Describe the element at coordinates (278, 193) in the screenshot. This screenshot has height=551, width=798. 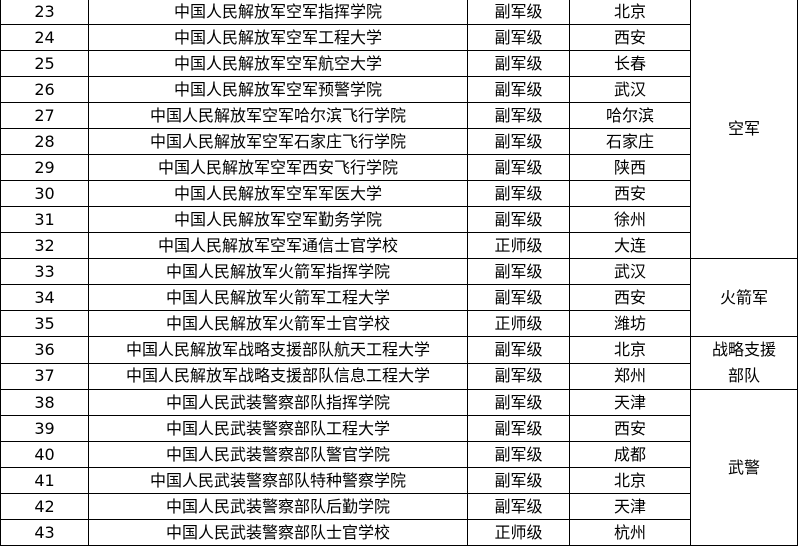
I see `school-name: 中国人民解放军空军军医大学` at that location.